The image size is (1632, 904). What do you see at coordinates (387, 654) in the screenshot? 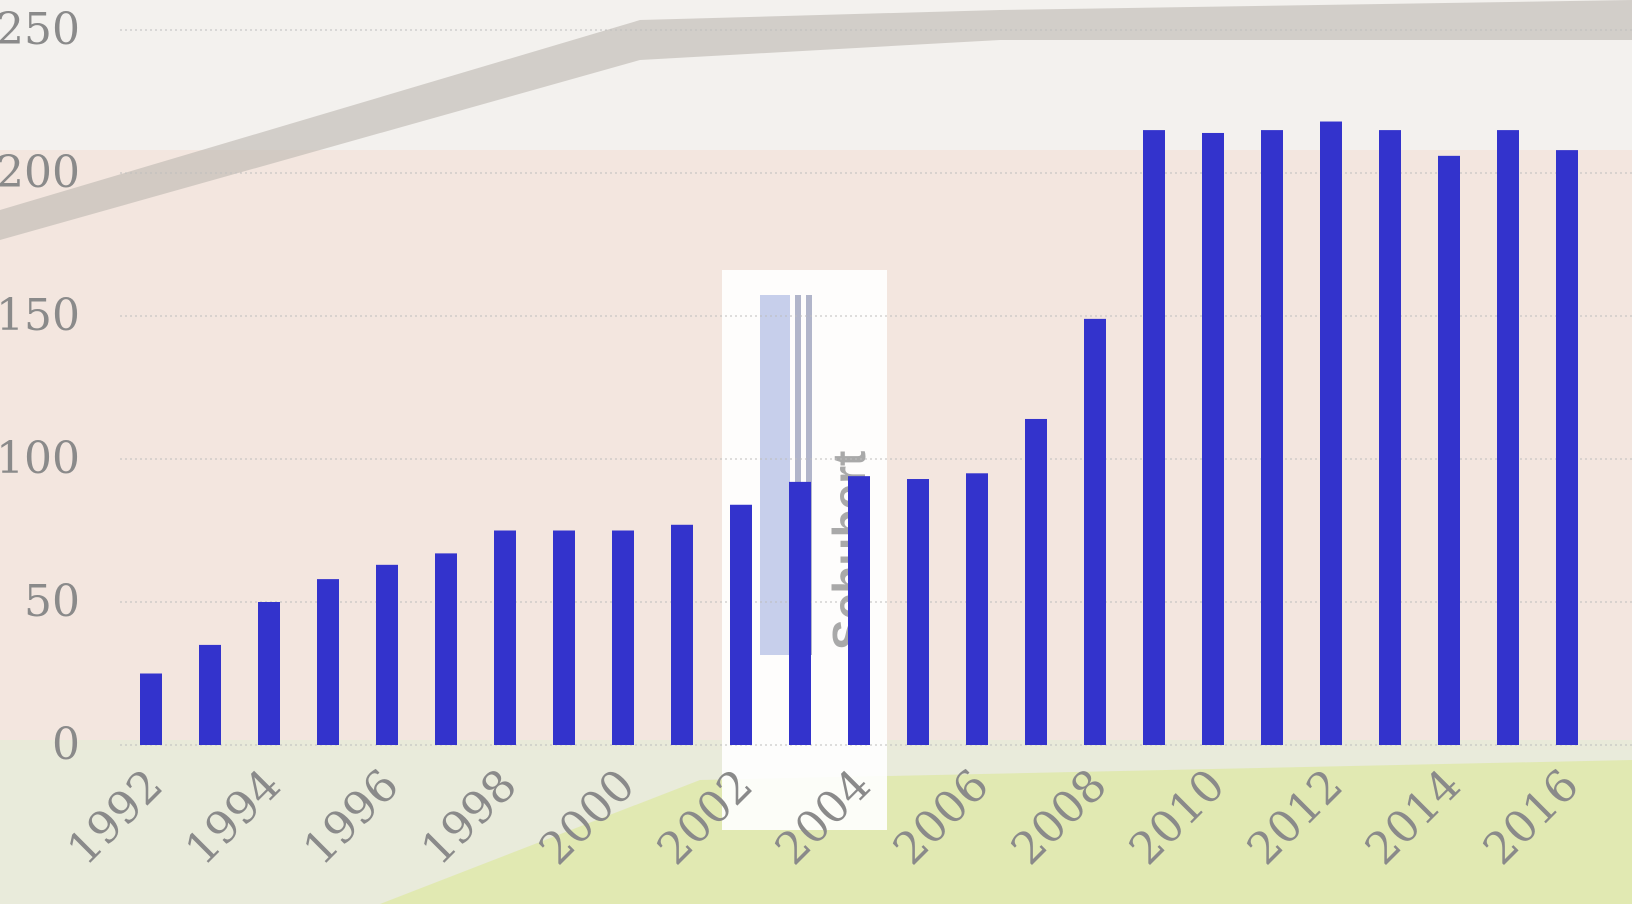
I see `bar-1996` at bounding box center [387, 654].